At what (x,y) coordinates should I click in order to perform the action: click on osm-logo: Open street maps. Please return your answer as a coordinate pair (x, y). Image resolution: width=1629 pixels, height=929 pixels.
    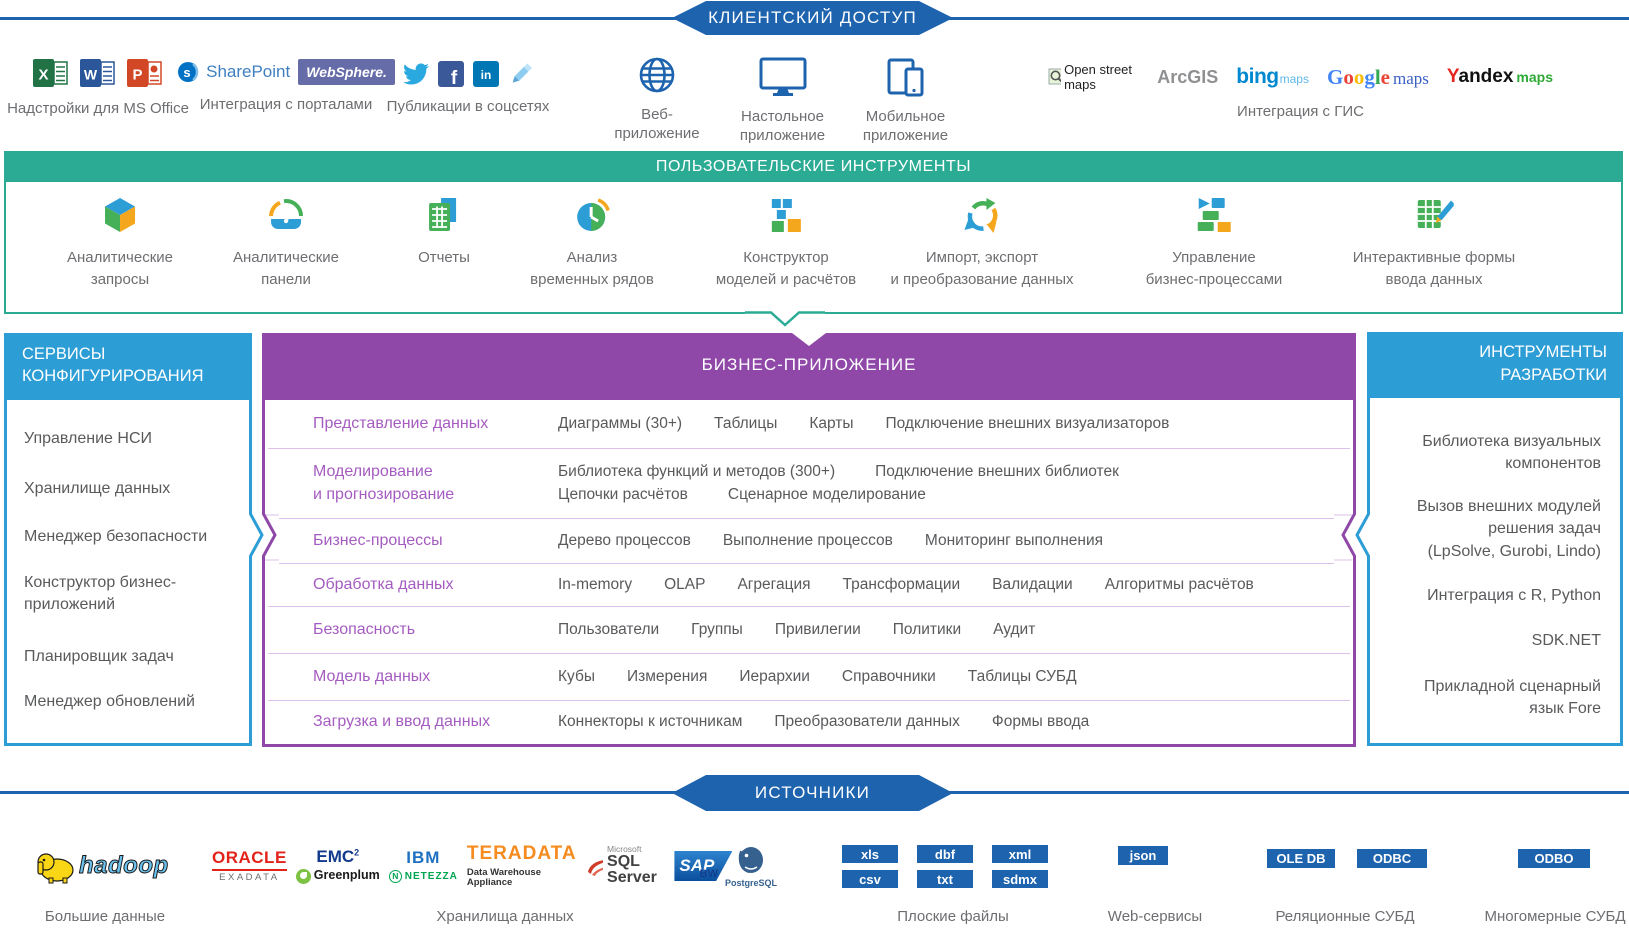
    Looking at the image, I should click on (1093, 77).